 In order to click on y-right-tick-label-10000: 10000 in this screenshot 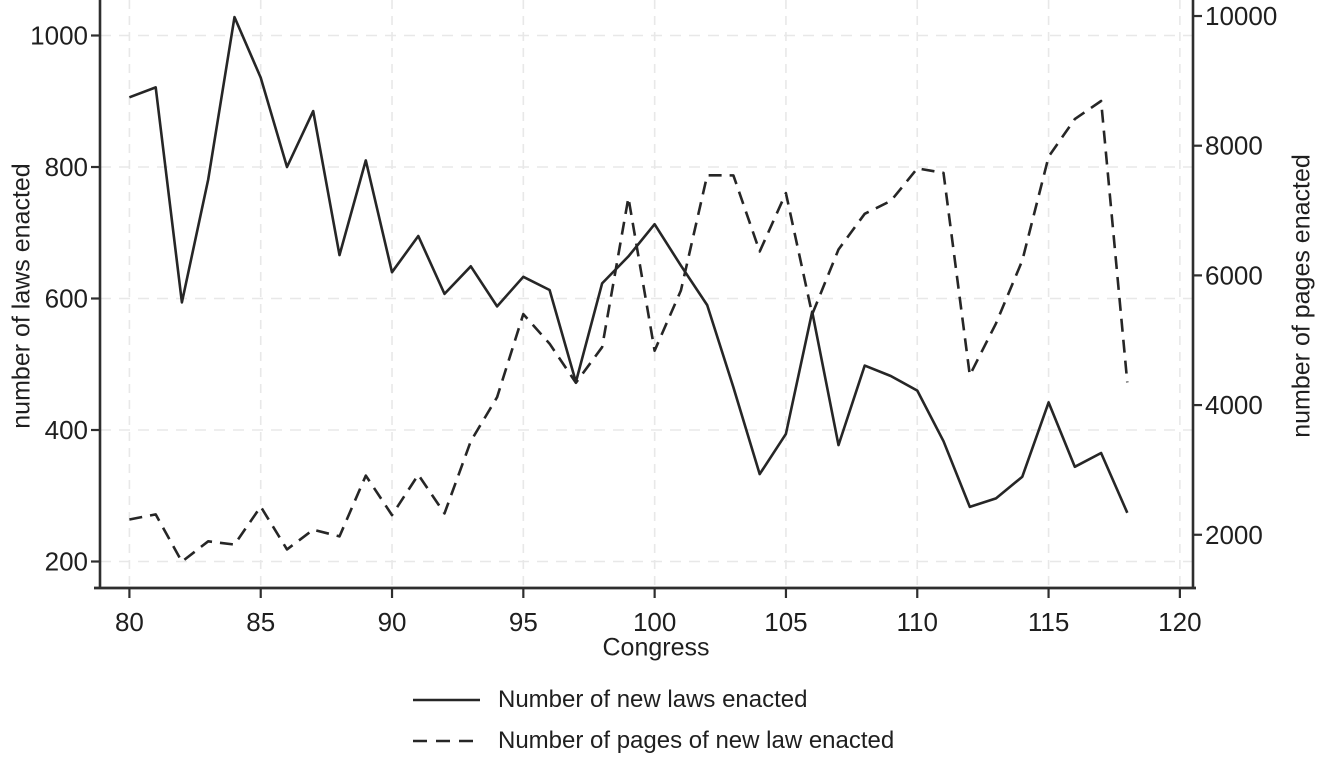, I will do `click(1241, 16)`.